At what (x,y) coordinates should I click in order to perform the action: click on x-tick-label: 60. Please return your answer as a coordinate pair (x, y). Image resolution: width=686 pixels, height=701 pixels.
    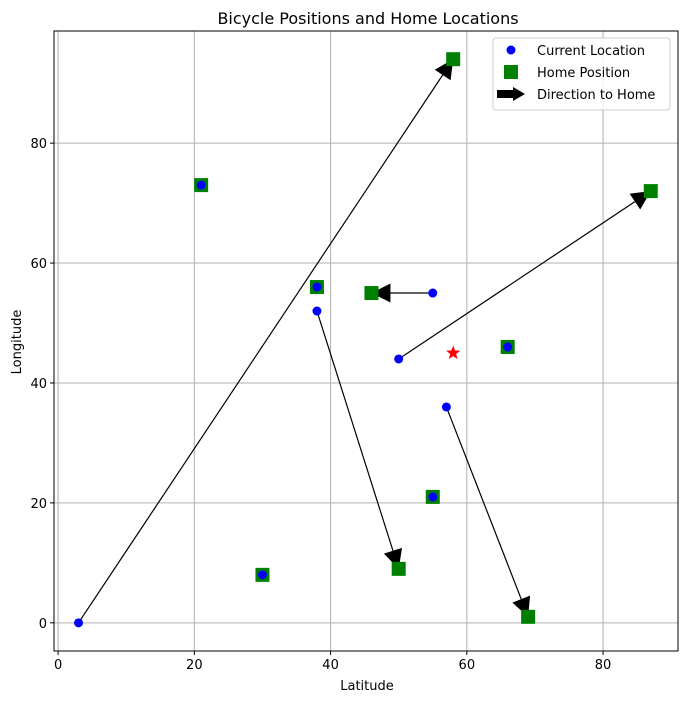
    Looking at the image, I should click on (467, 665).